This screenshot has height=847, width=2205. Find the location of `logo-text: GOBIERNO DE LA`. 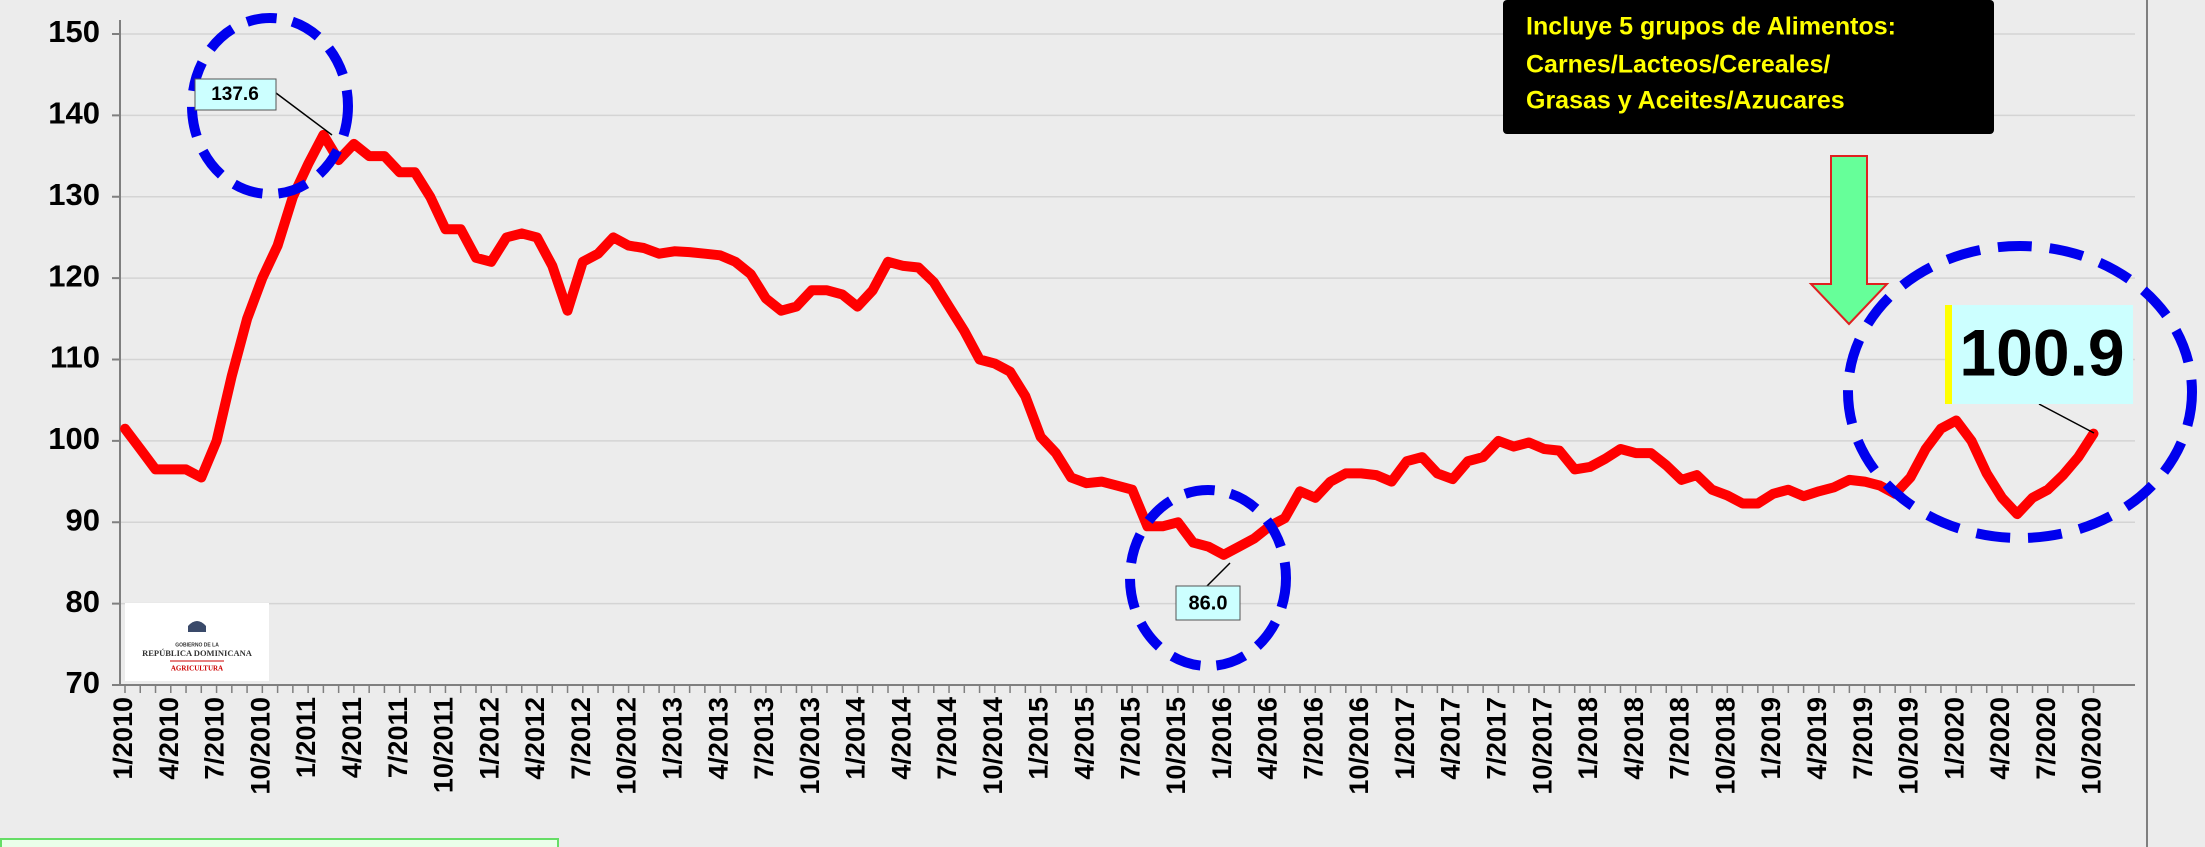

logo-text: GOBIERNO DE LA is located at coordinates (197, 645).